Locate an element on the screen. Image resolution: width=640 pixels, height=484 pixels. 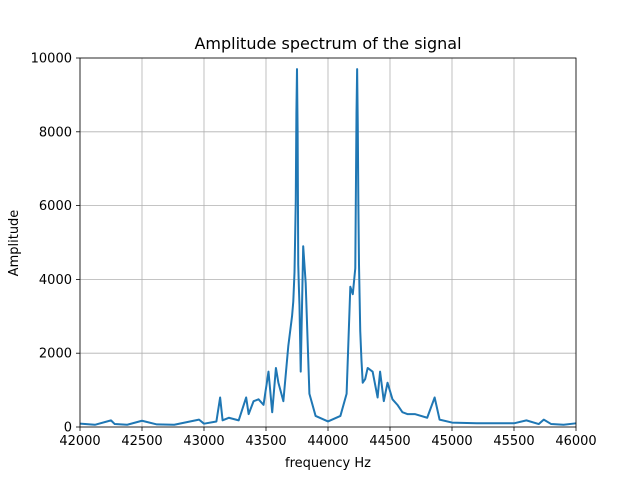
y-tick-label: 4000 is located at coordinates (55, 280).